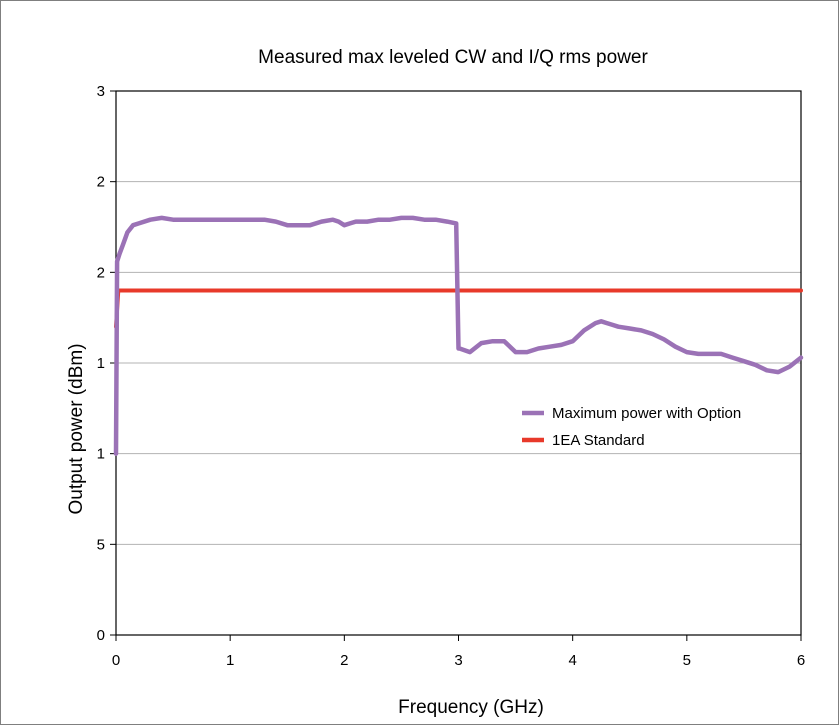 This screenshot has width=839, height=725. I want to click on x-tick-label: 1, so click(230, 660).